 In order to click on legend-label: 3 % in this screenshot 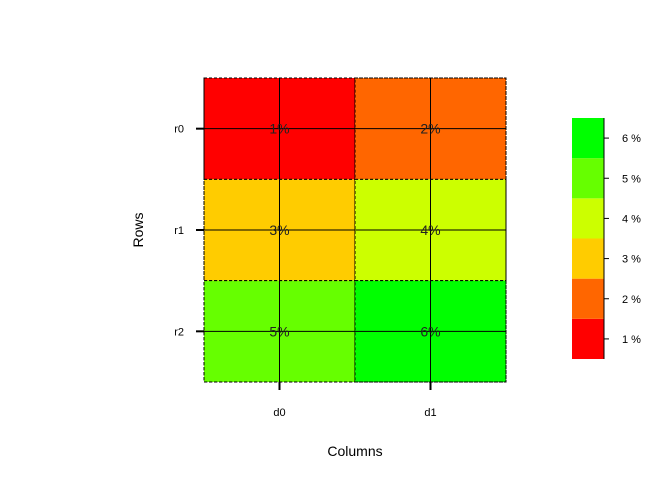, I will do `click(631, 260)`.